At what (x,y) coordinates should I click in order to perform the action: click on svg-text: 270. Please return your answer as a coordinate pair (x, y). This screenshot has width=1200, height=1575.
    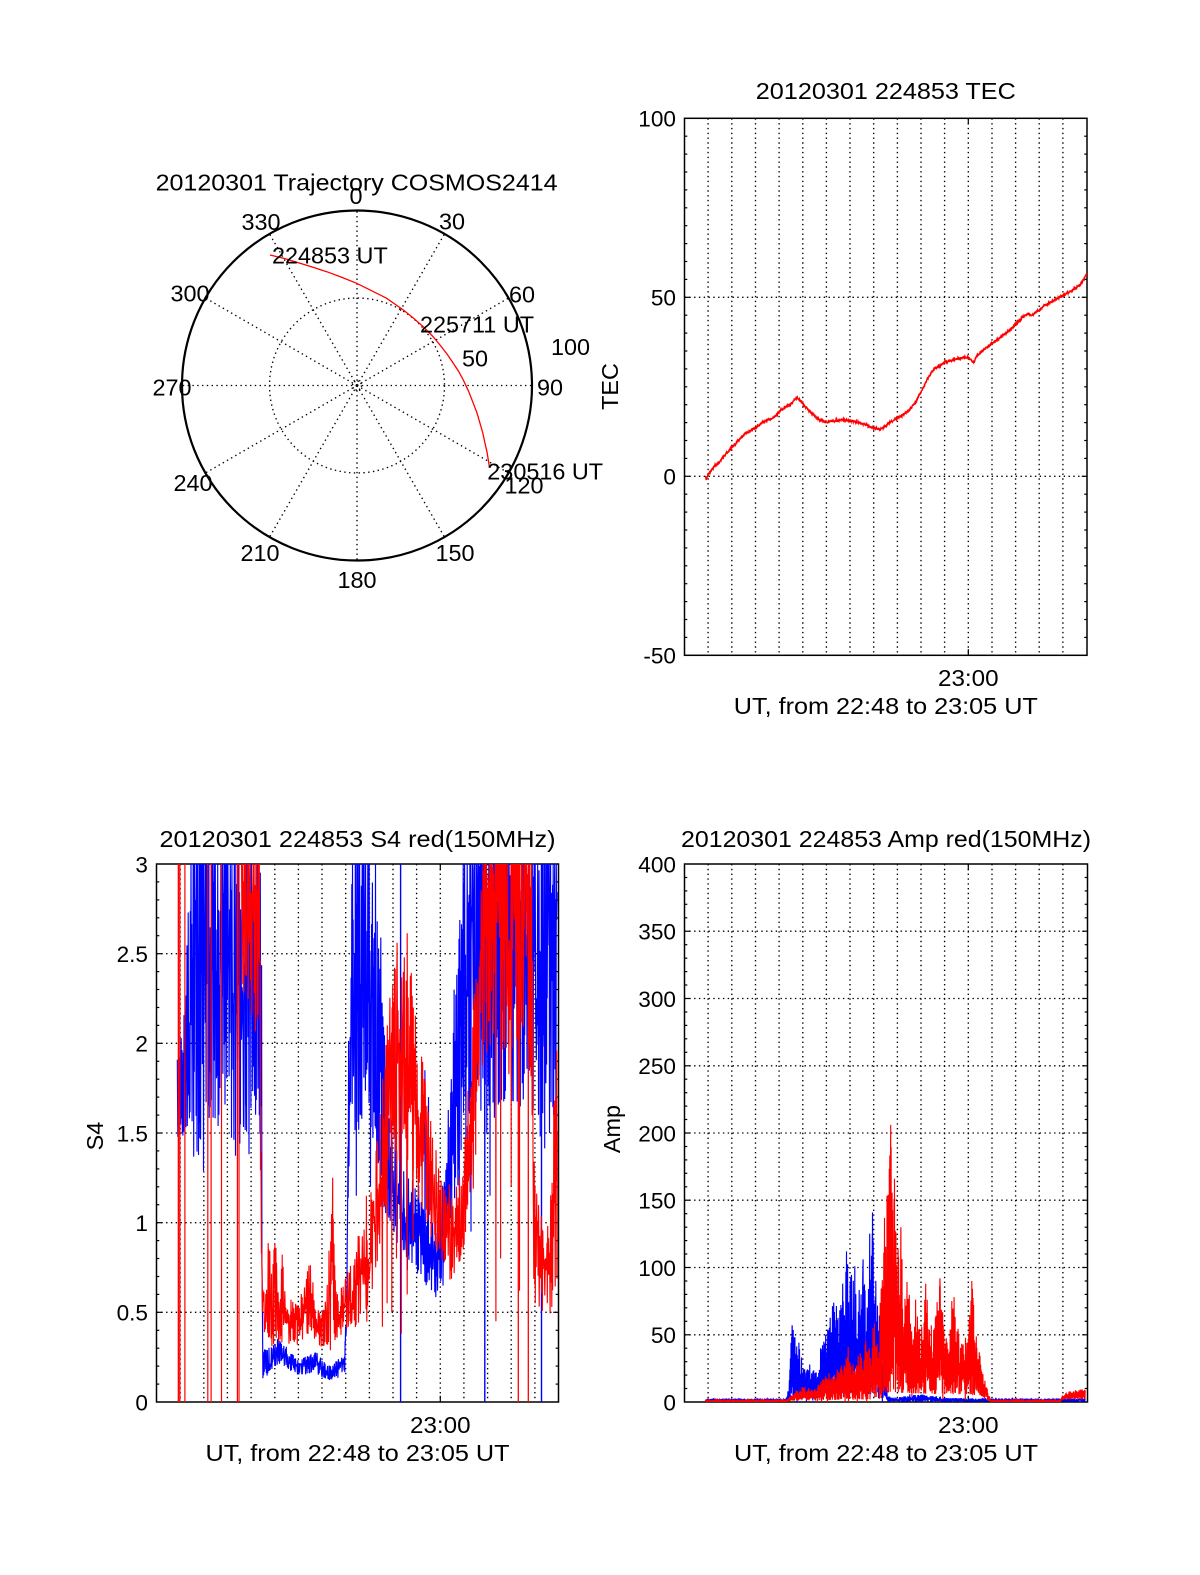
    Looking at the image, I should click on (171, 388).